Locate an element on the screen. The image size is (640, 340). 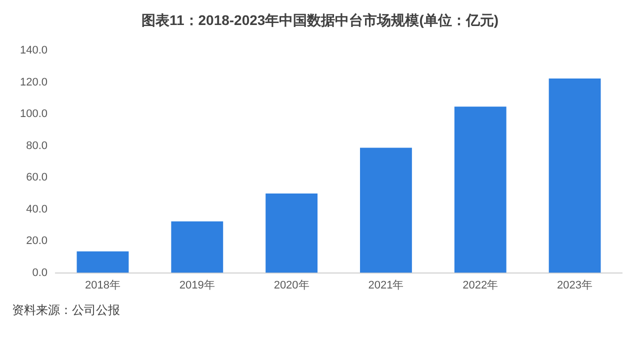
x-tick-label: 2018年 is located at coordinates (102, 285).